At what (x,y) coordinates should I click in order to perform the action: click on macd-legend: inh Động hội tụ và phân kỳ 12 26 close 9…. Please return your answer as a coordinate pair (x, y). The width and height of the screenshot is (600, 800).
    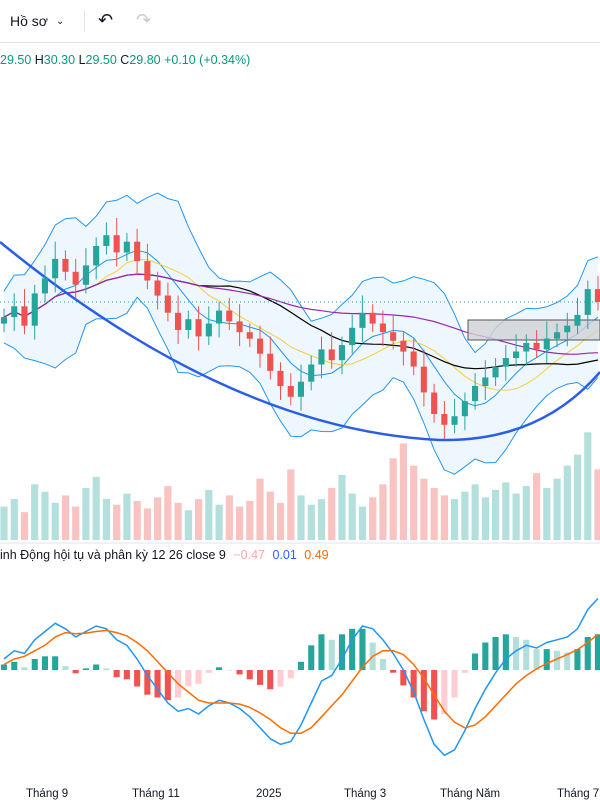
    Looking at the image, I should click on (164, 555).